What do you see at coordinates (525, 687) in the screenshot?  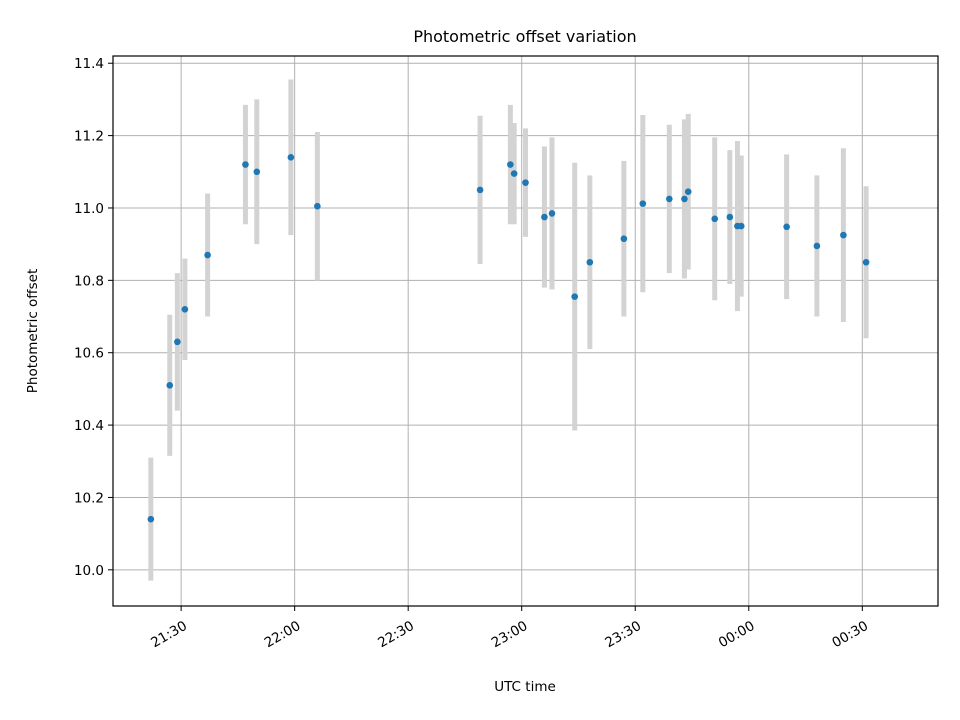 I see `x-axis-label: UTC time` at bounding box center [525, 687].